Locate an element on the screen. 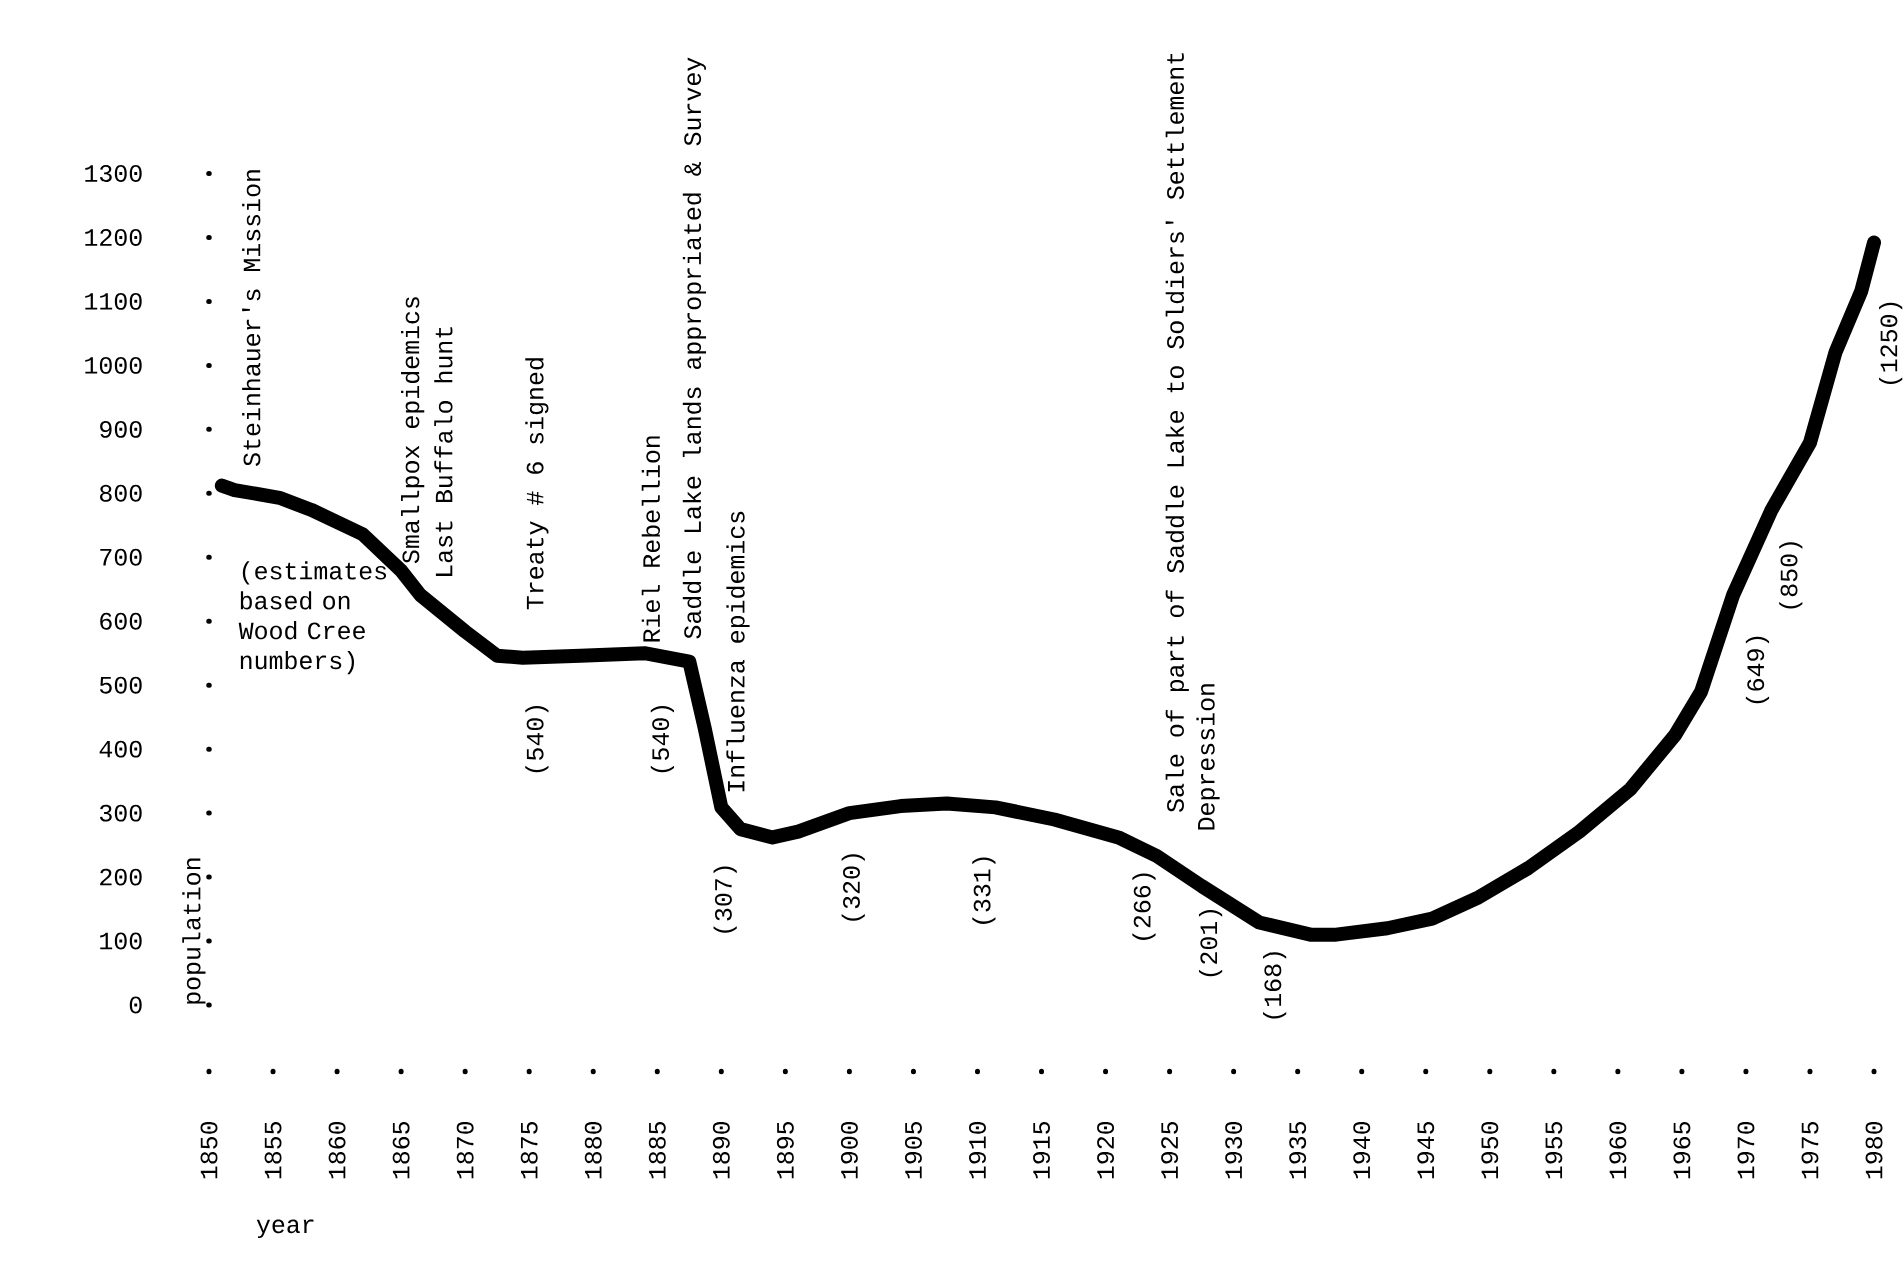  annotation: (850) is located at coordinates (1791, 575).